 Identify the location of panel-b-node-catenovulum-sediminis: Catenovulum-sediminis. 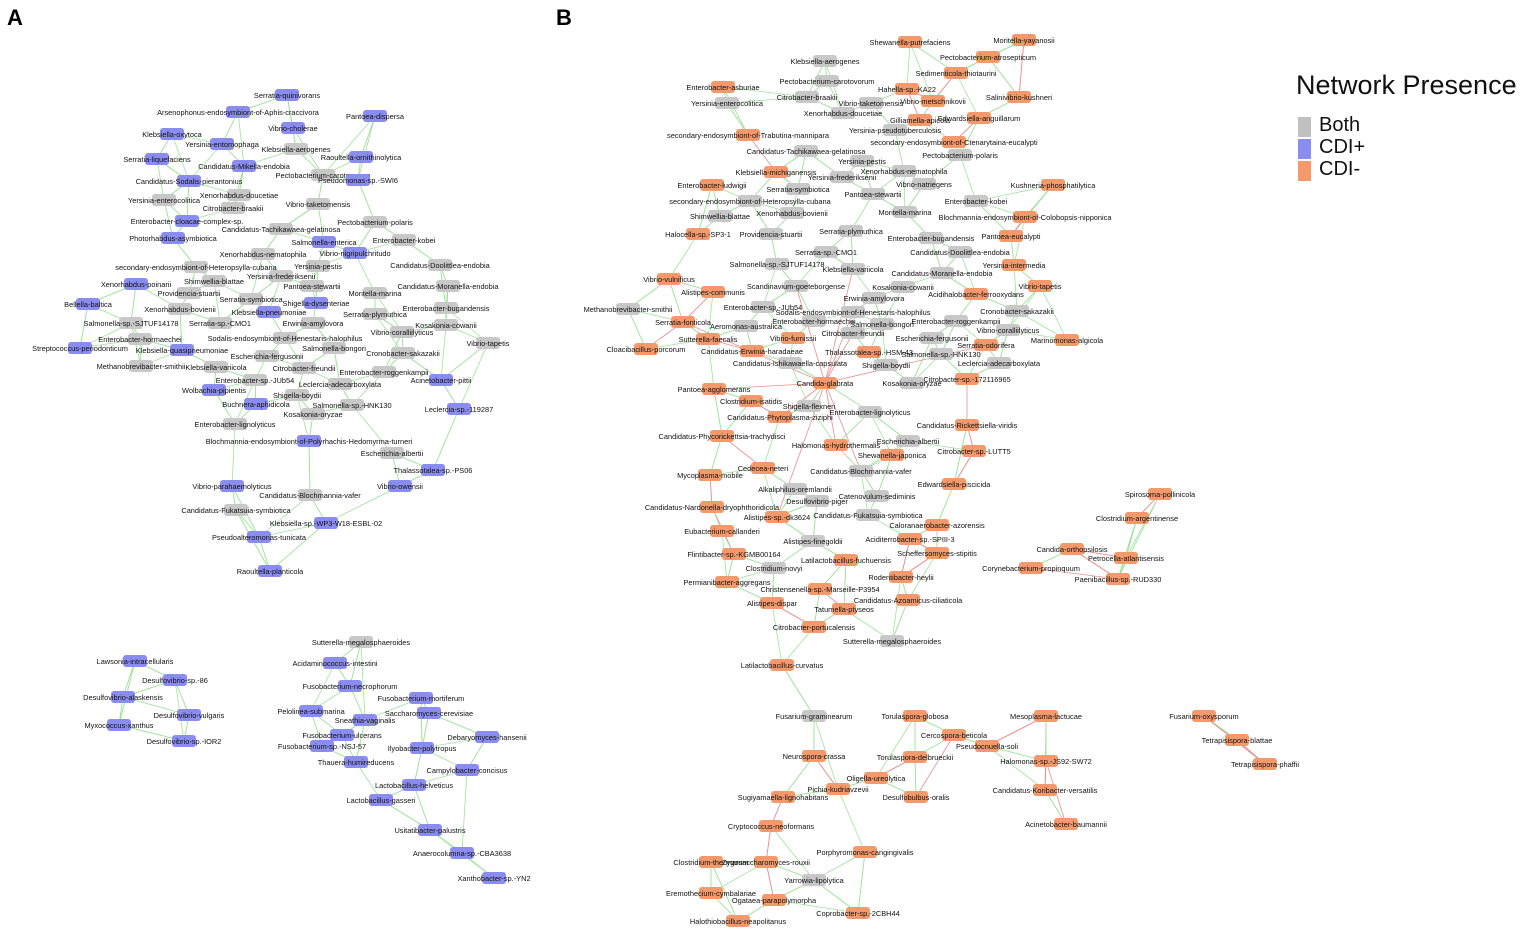
(877, 496).